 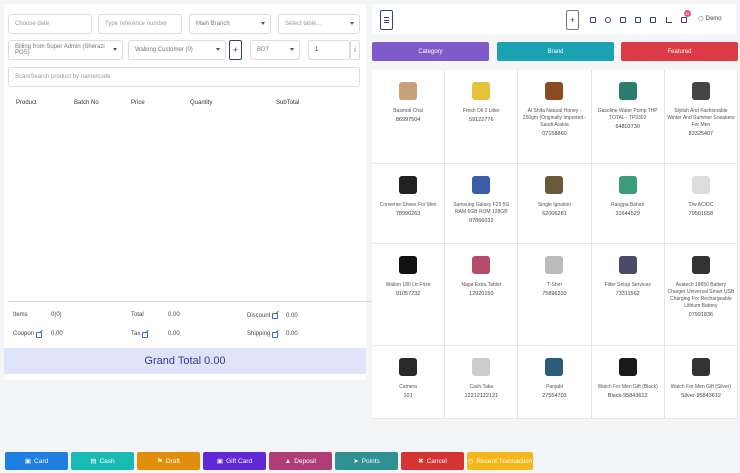 I want to click on col-quantity: Quantity, so click(x=201, y=103).